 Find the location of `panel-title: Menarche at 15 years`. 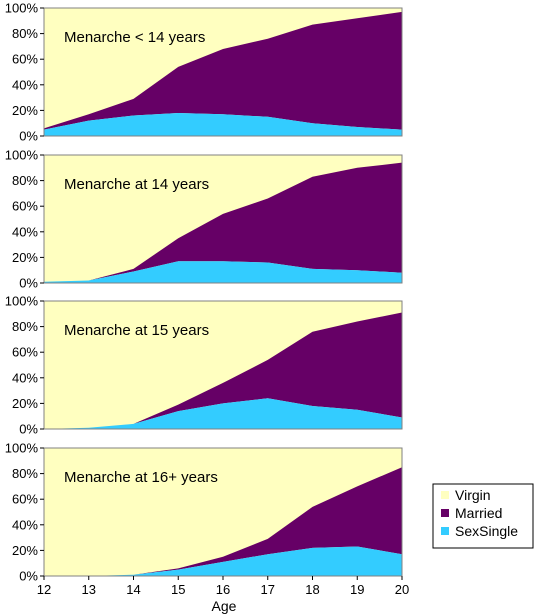

panel-title: Menarche at 15 years is located at coordinates (136, 330).